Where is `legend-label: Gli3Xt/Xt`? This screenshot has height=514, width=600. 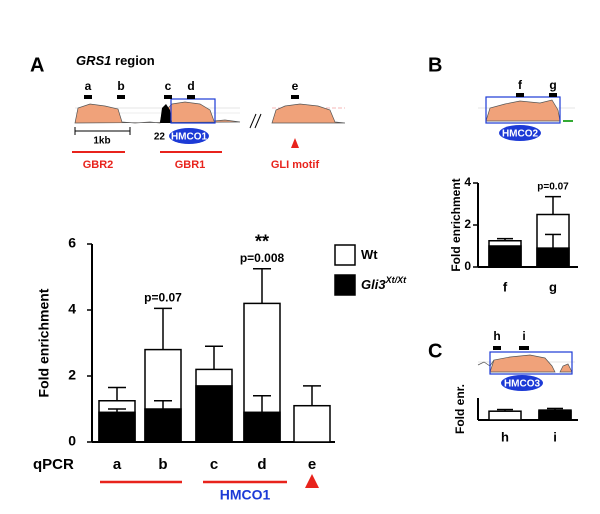
legend-label: Gli3Xt/Xt is located at coordinates (384, 283).